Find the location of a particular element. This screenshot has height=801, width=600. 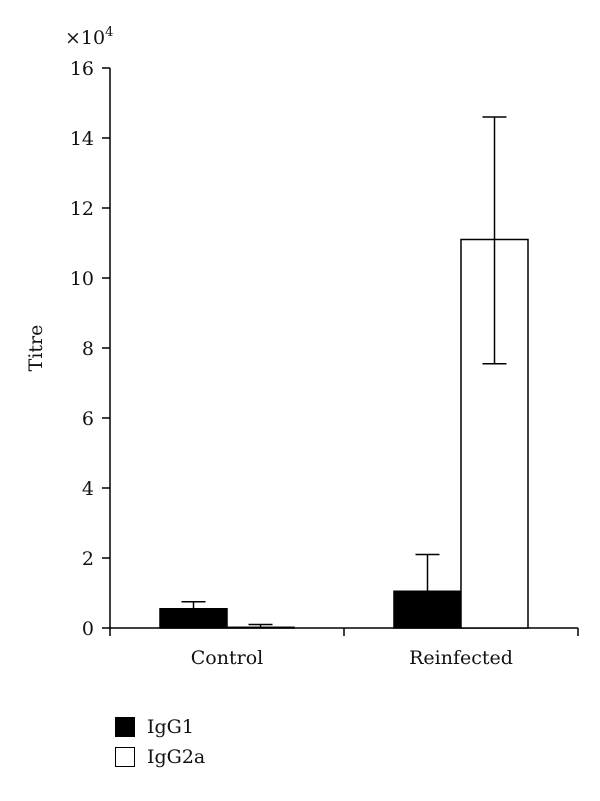

legend-label-igg2a: IgG2a is located at coordinates (176, 757).